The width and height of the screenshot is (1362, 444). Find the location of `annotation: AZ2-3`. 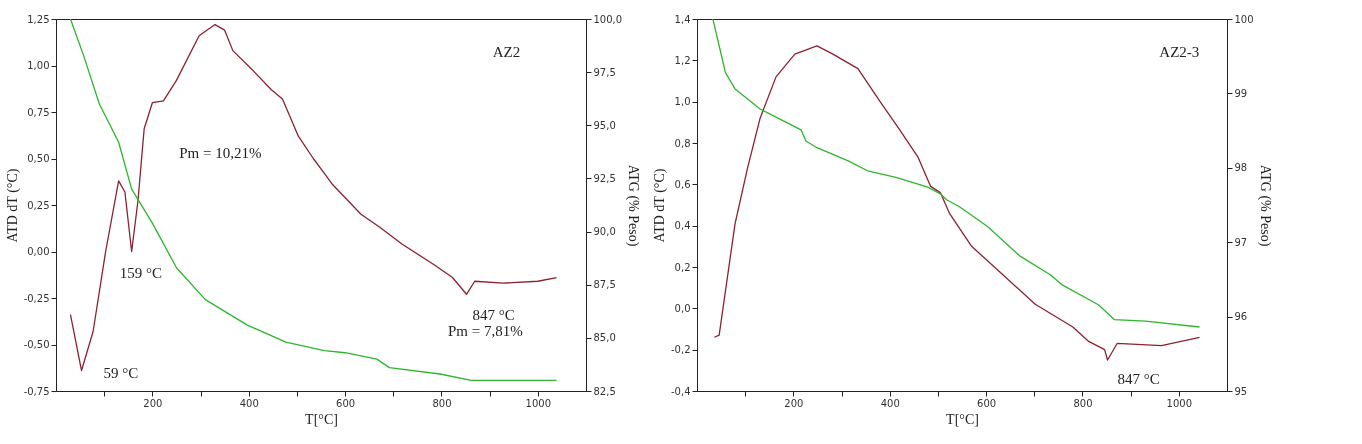

annotation: AZ2-3 is located at coordinates (1179, 52).